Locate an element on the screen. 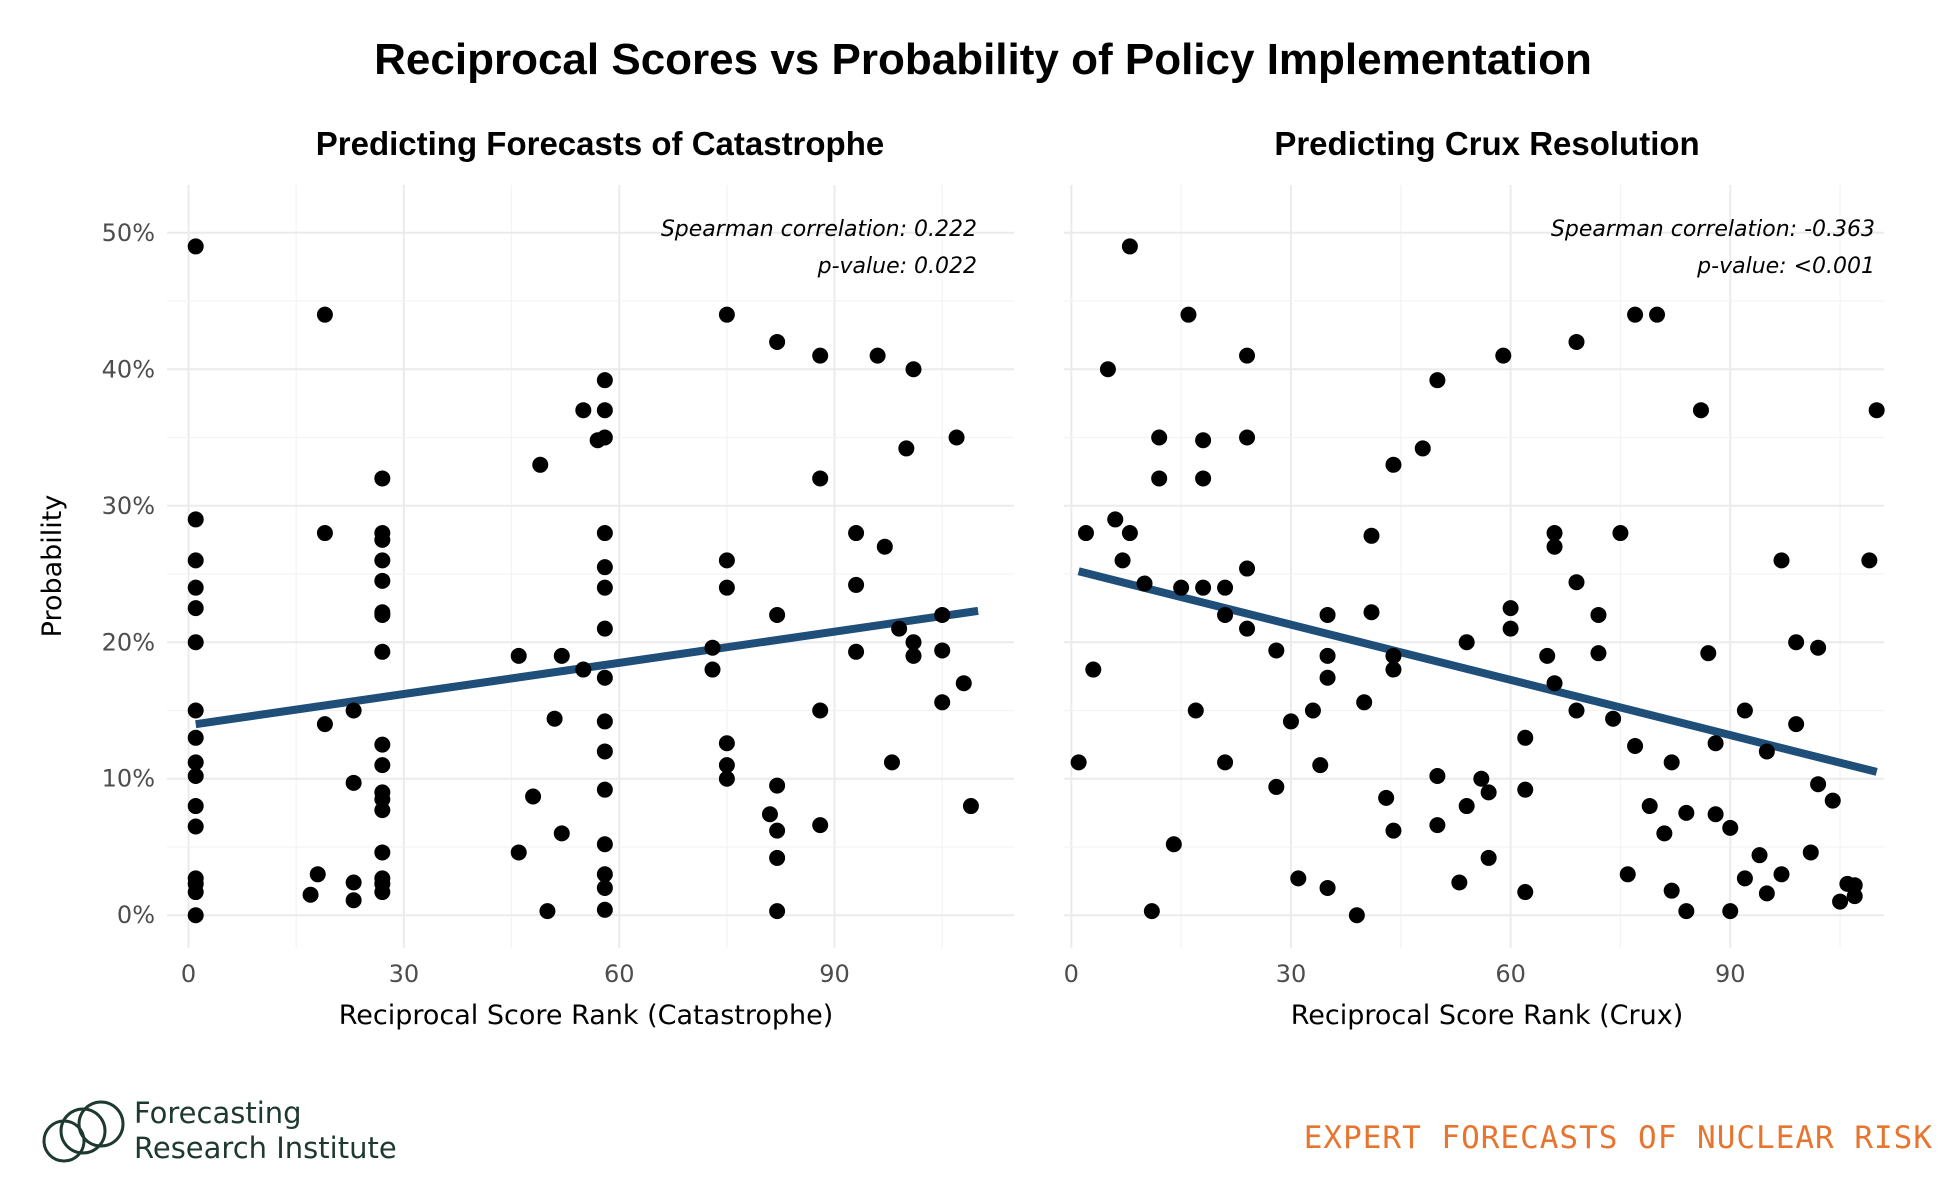  panel-crux-trend-line is located at coordinates (1477, 671).